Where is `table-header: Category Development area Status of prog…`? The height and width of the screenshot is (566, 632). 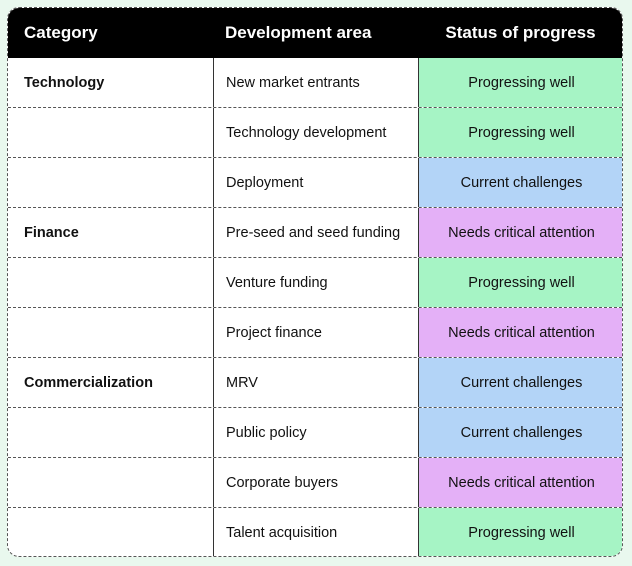 table-header: Category Development area Status of prog… is located at coordinates (315, 33).